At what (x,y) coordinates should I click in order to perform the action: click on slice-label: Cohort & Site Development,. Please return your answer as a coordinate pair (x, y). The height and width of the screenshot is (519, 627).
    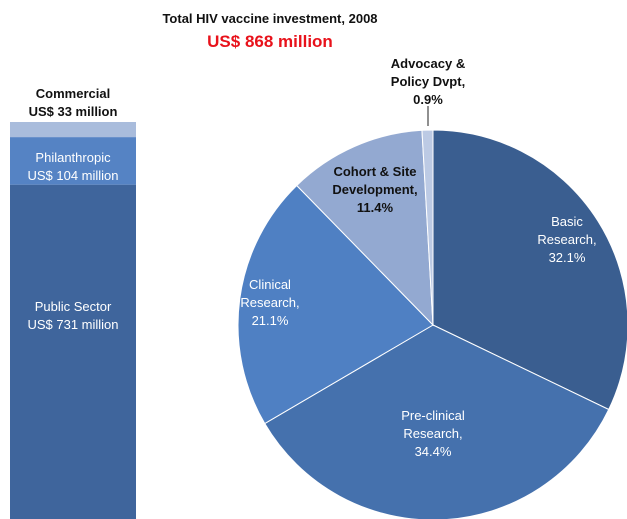
    Looking at the image, I should click on (375, 180).